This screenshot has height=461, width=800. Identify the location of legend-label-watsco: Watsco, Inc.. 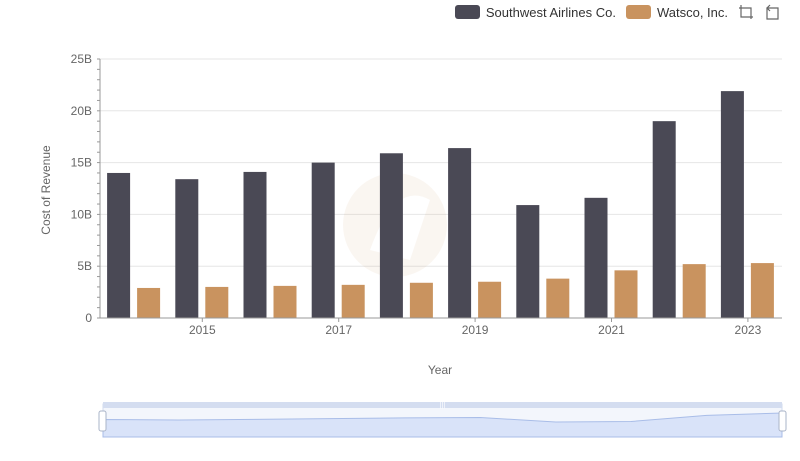
(692, 12).